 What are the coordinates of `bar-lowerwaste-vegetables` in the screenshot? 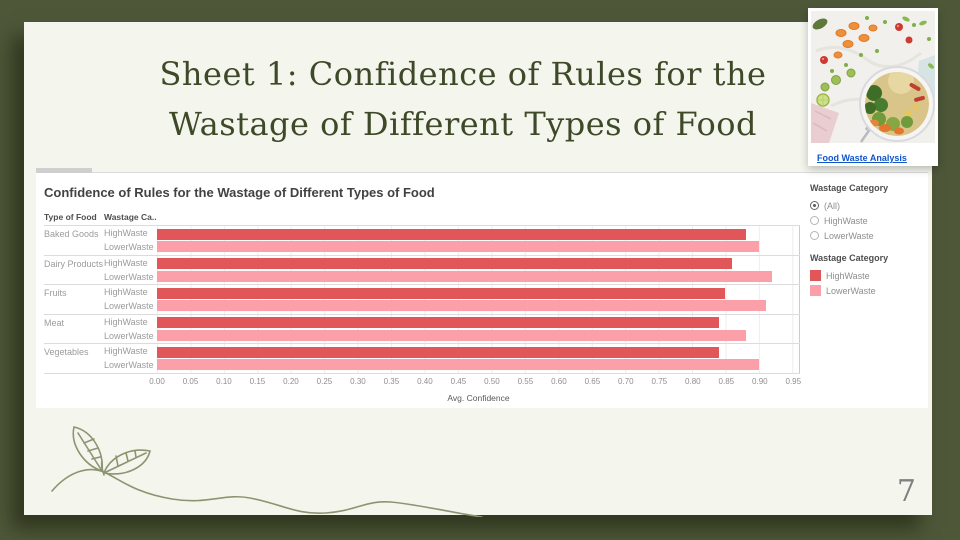 It's located at (458, 364).